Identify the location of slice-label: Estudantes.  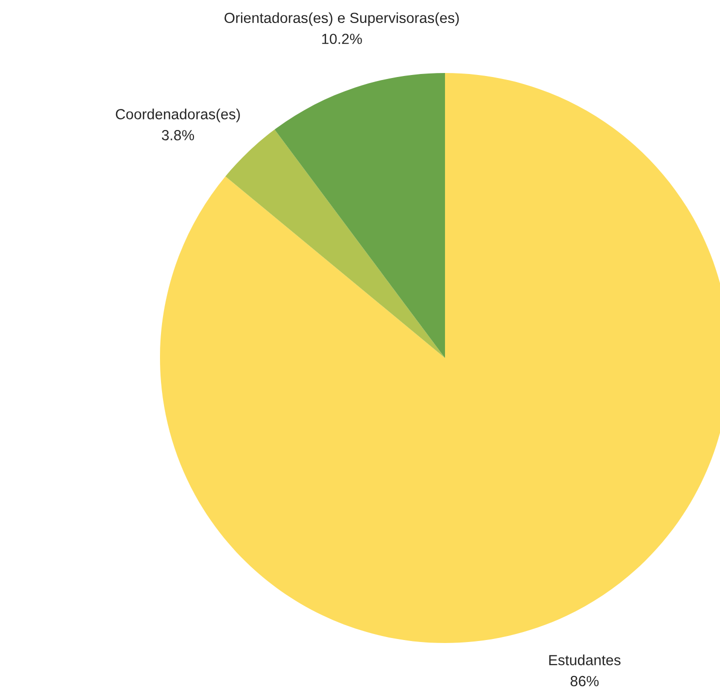
(585, 660).